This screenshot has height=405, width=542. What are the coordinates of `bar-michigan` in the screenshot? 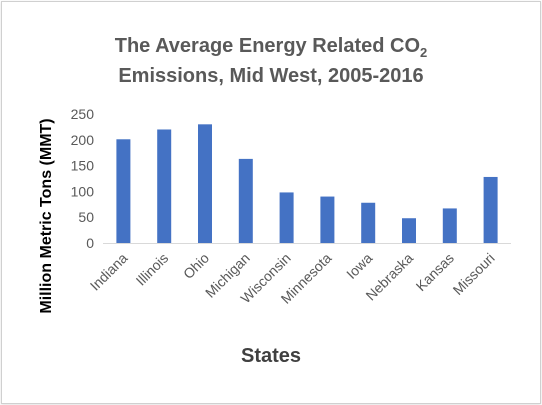 It's located at (245, 200).